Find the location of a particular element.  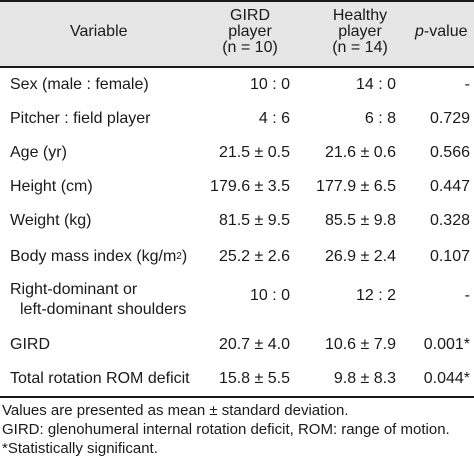

cell-healthy: 6 : 8 is located at coordinates (380, 118).